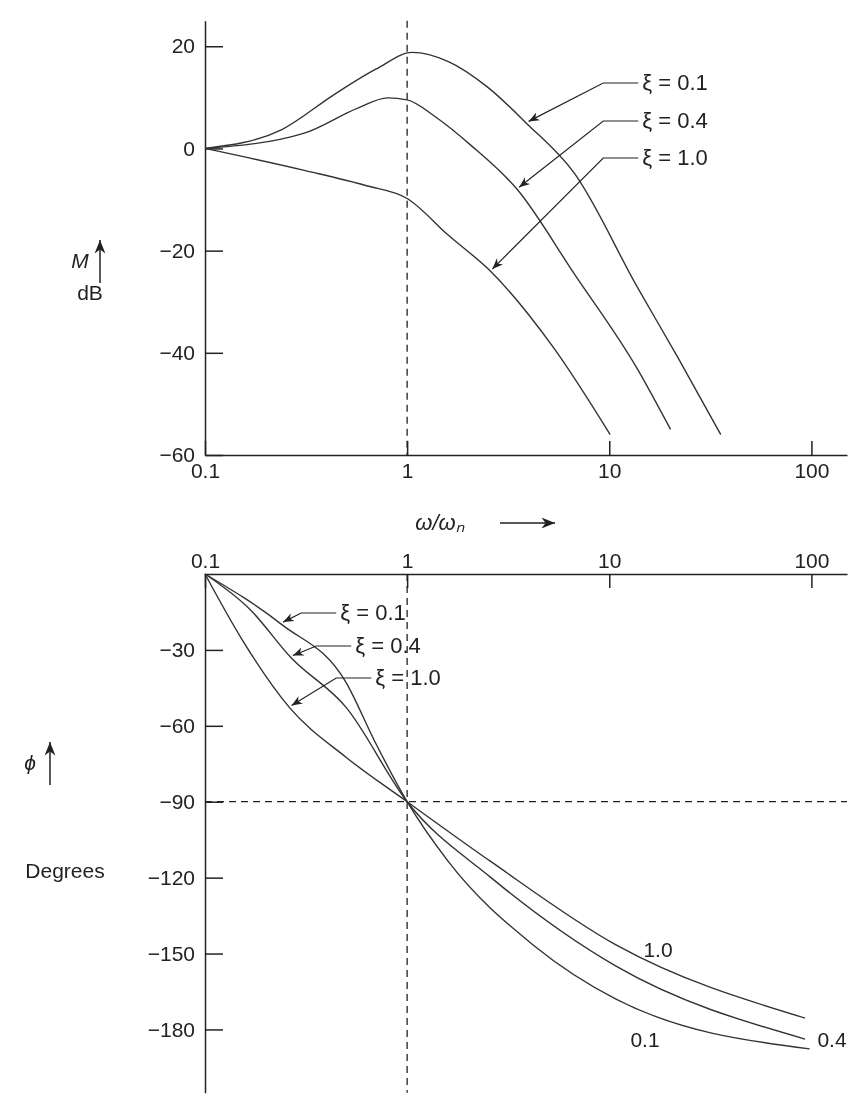 This screenshot has width=851, height=1101. What do you see at coordinates (205, 560) in the screenshot?
I see `x-tick-label: 0.1` at bounding box center [205, 560].